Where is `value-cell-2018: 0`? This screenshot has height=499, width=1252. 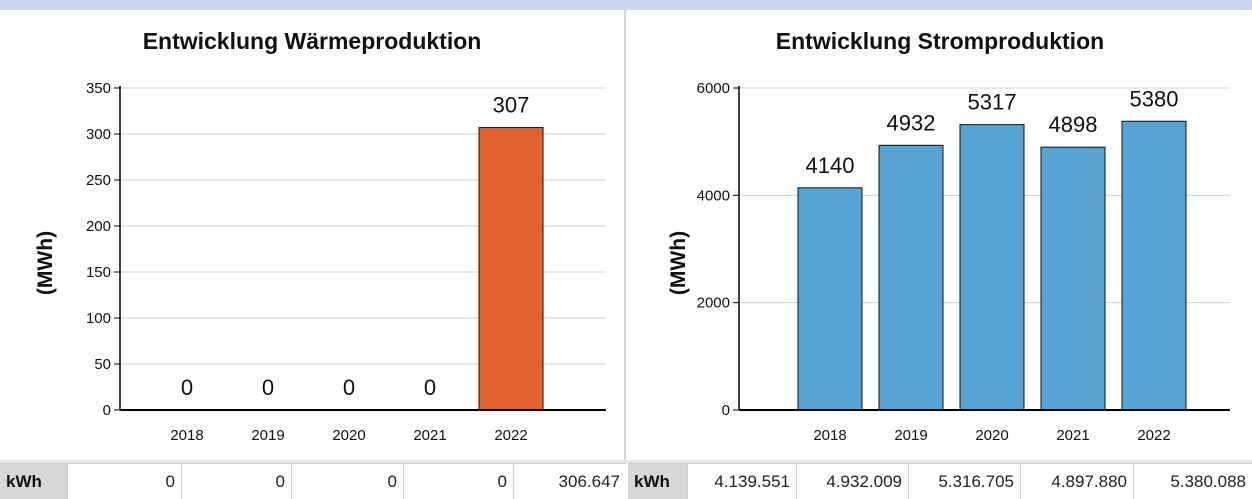 value-cell-2018: 0 is located at coordinates (125, 481).